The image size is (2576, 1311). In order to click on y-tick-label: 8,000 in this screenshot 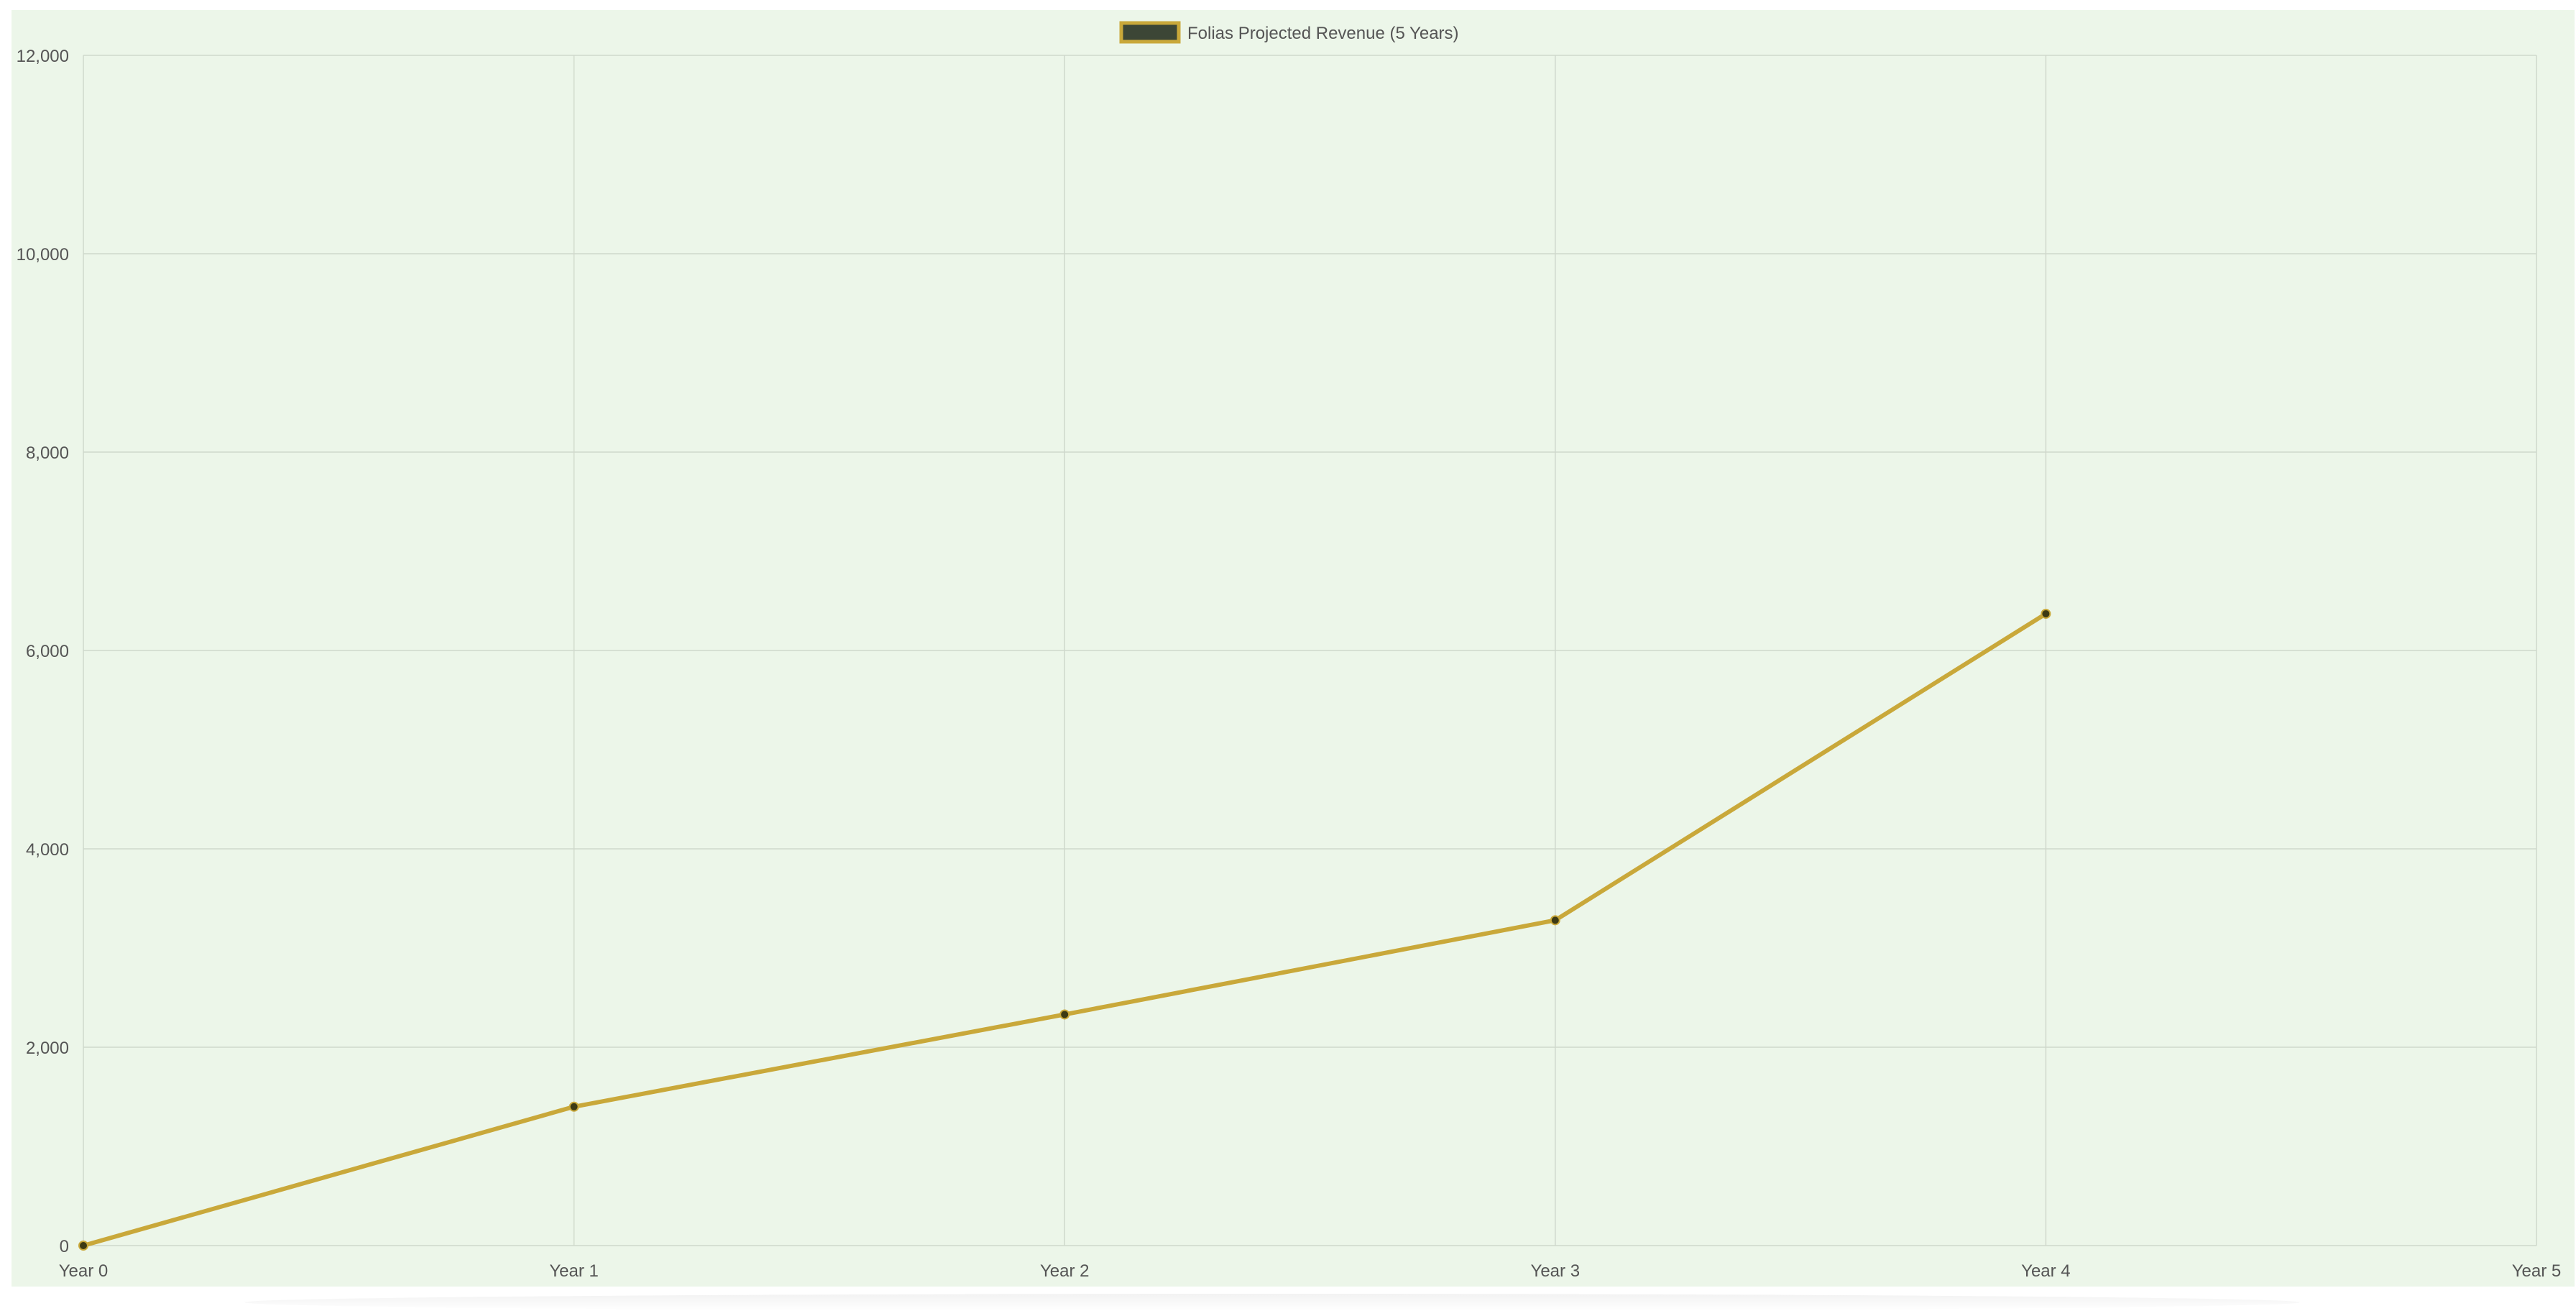, I will do `click(47, 453)`.